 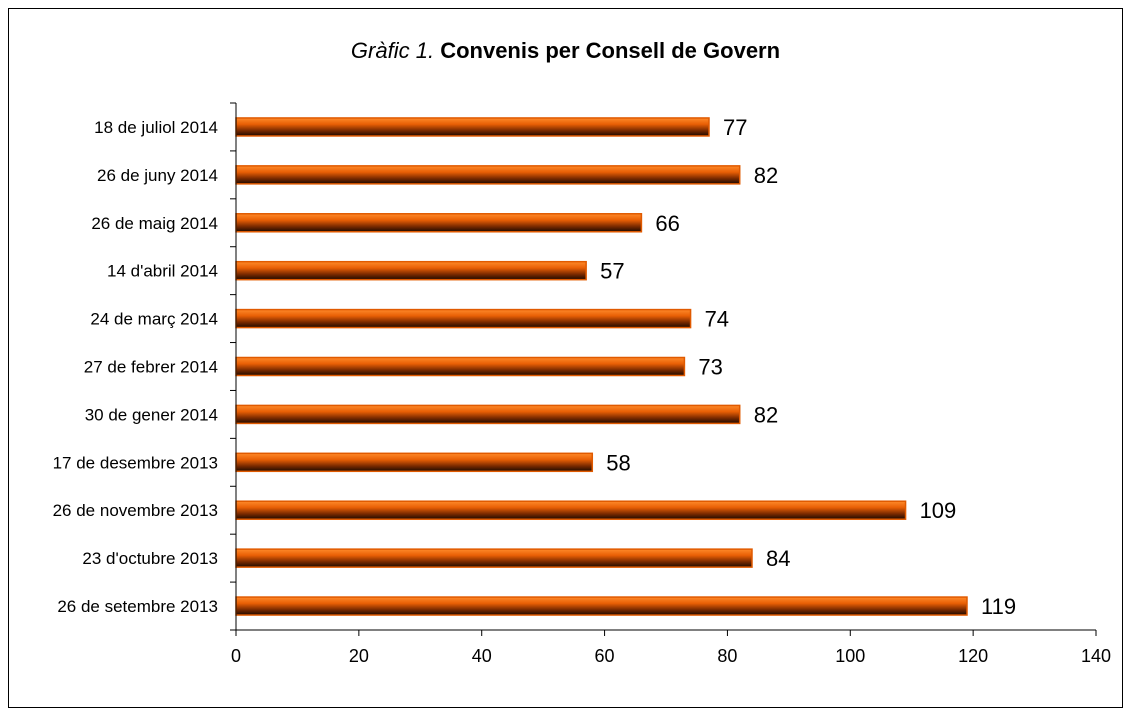 I want to click on category-label: 24 de març 2014, so click(x=154, y=319).